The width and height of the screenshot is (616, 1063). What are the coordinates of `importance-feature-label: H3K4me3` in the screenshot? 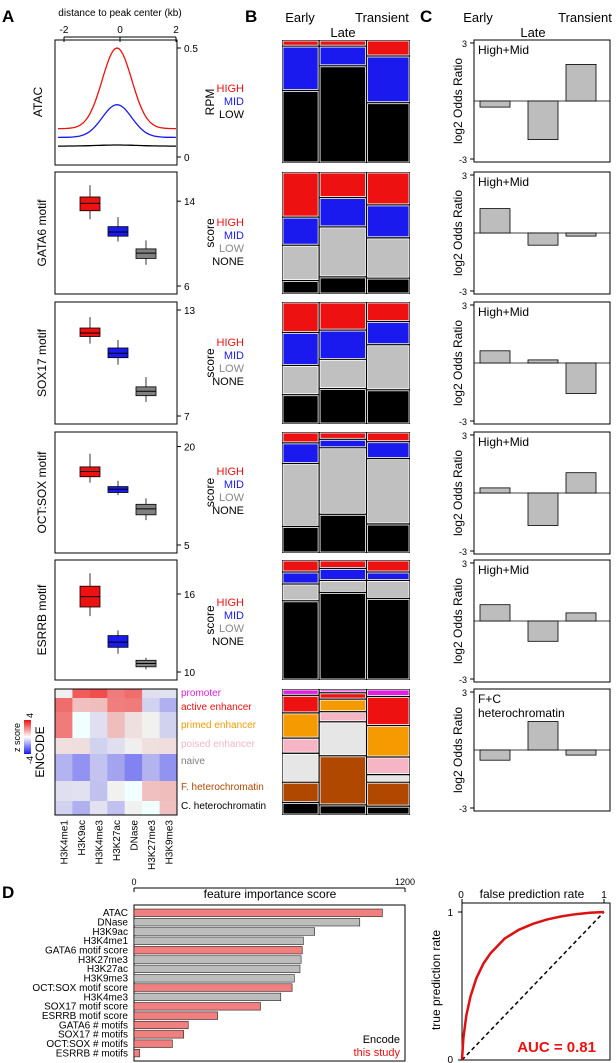 It's located at (106, 997).